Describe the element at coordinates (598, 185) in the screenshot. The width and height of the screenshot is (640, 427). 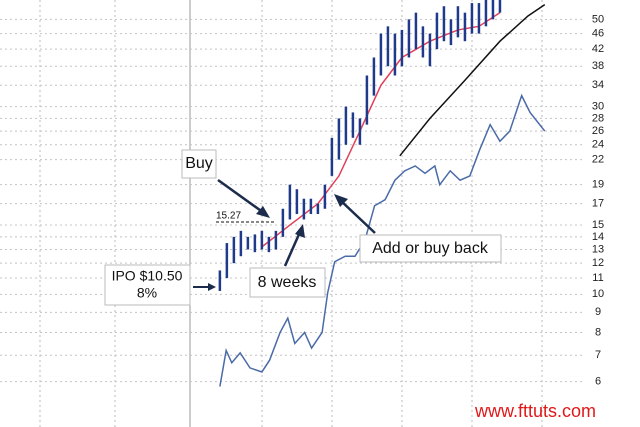
I see `y-tick-label: 19` at that location.